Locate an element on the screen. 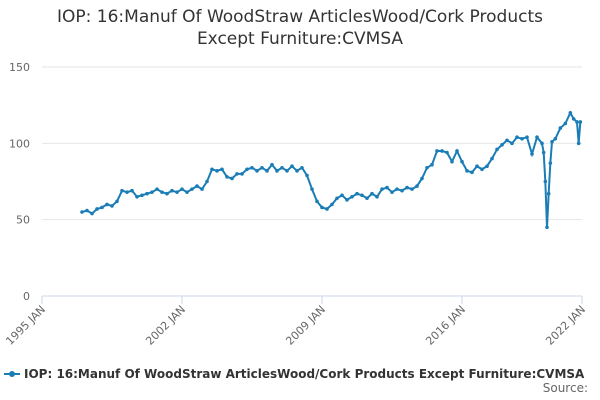 The width and height of the screenshot is (600, 400). source: Source: is located at coordinates (565, 388).